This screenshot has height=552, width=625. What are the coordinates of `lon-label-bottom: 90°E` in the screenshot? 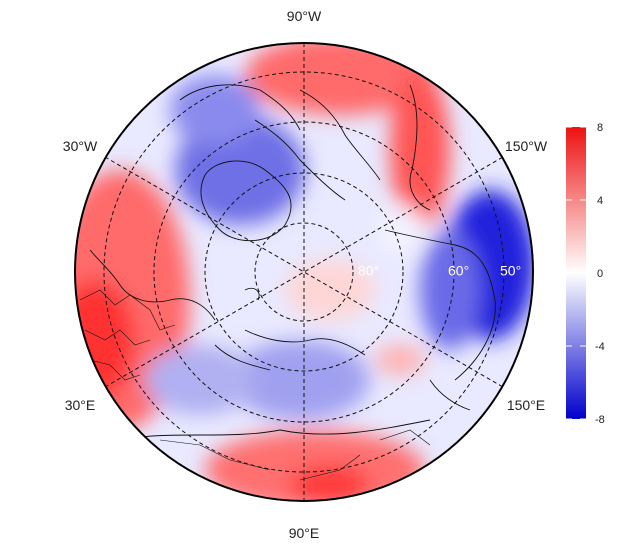 It's located at (304, 533).